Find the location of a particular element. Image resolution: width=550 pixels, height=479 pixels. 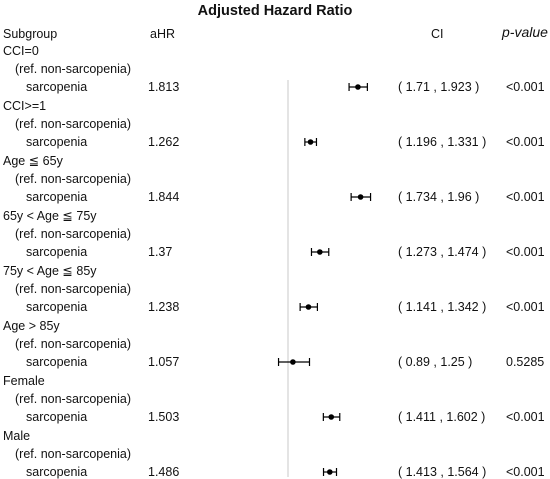

pvalue-column-header: p-value is located at coordinates (525, 32).